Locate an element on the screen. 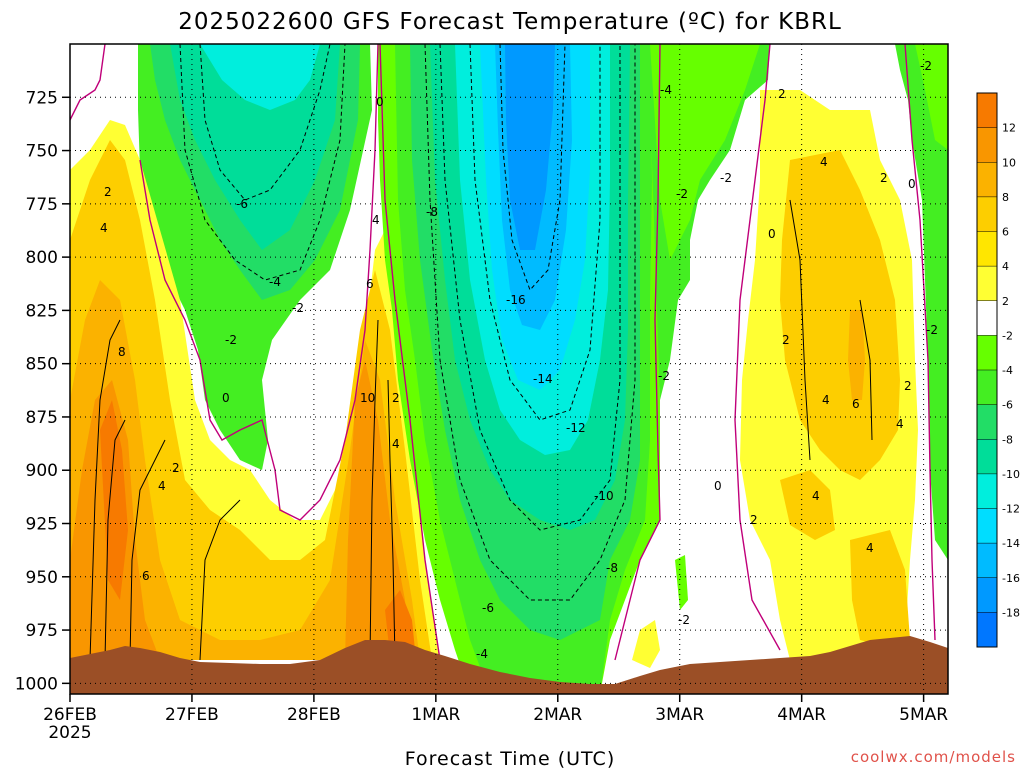  x-tick-label: 4MAR is located at coordinates (801, 715).